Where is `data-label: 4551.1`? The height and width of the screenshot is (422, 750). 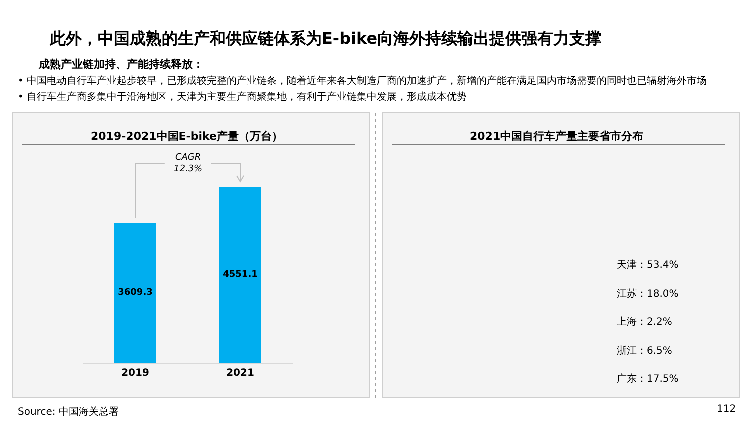
data-label: 4551.1 is located at coordinates (240, 275).